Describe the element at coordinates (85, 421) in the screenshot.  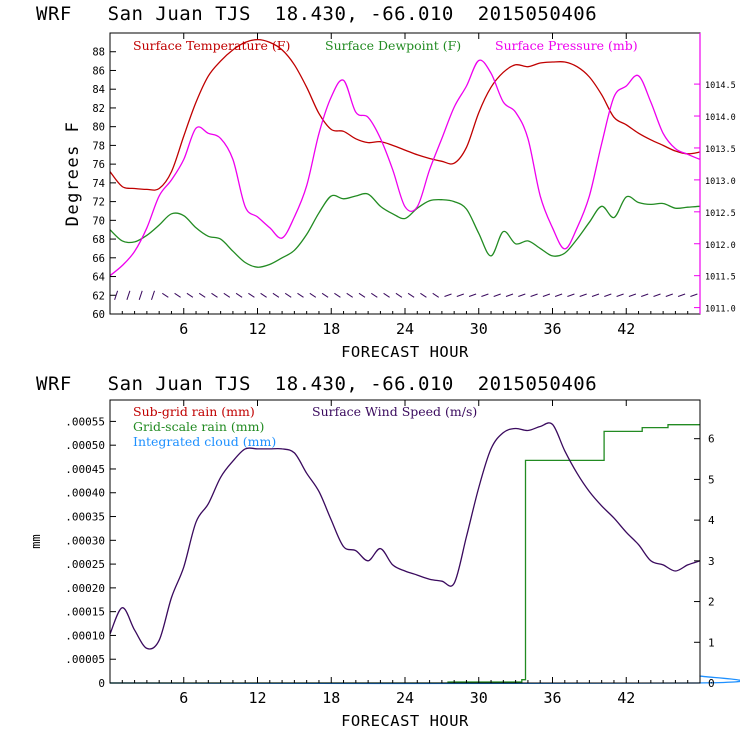
I see `chart-2-y-tick-label: .00055` at that location.